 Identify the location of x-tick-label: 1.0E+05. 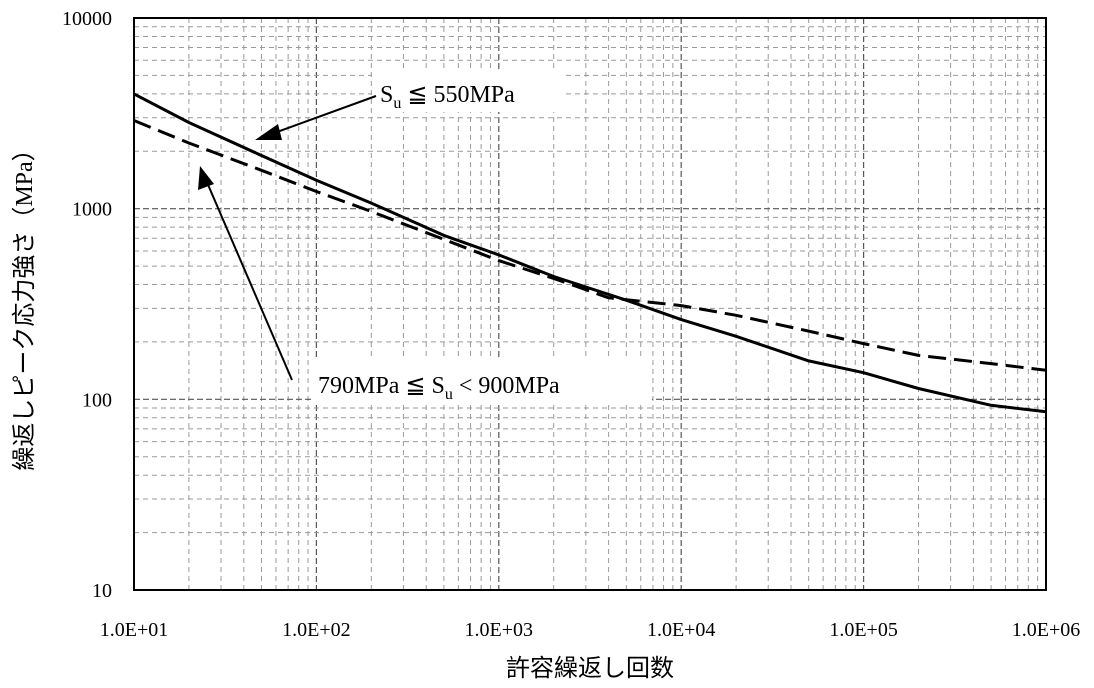
(863, 630).